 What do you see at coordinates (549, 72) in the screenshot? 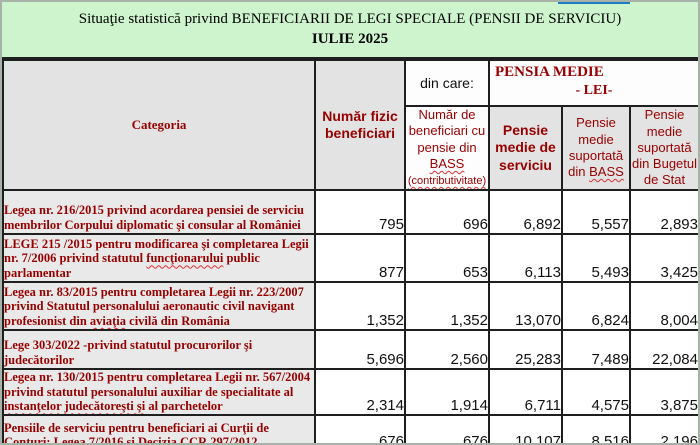
I see `pensia-medie-label: PENSIA MEDIE` at bounding box center [549, 72].